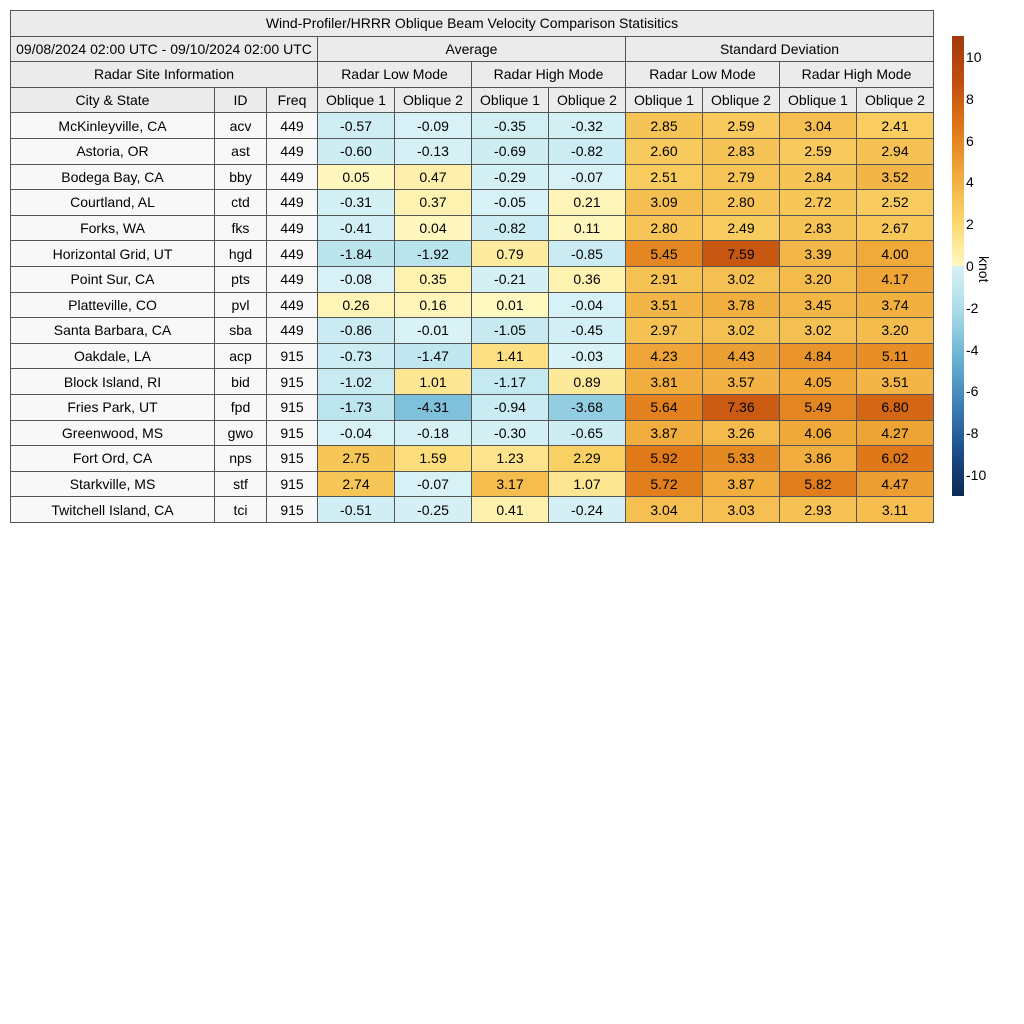 The width and height of the screenshot is (1024, 1024). Describe the element at coordinates (356, 433) in the screenshot. I see `average-value-cell: -0.04` at that location.